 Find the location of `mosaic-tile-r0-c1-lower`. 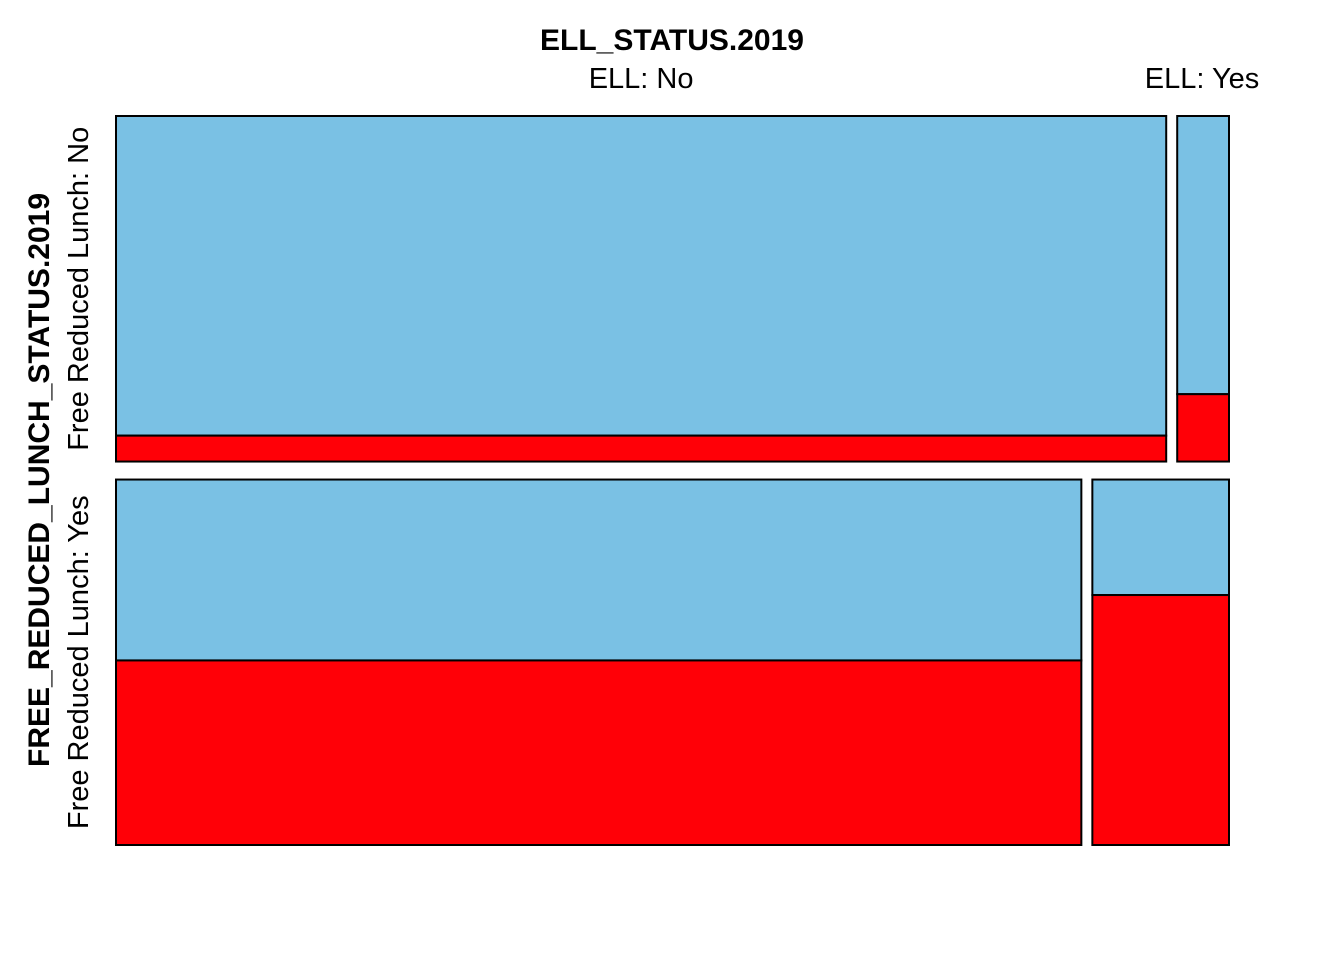

mosaic-tile-r0-c1-lower is located at coordinates (1203, 428).